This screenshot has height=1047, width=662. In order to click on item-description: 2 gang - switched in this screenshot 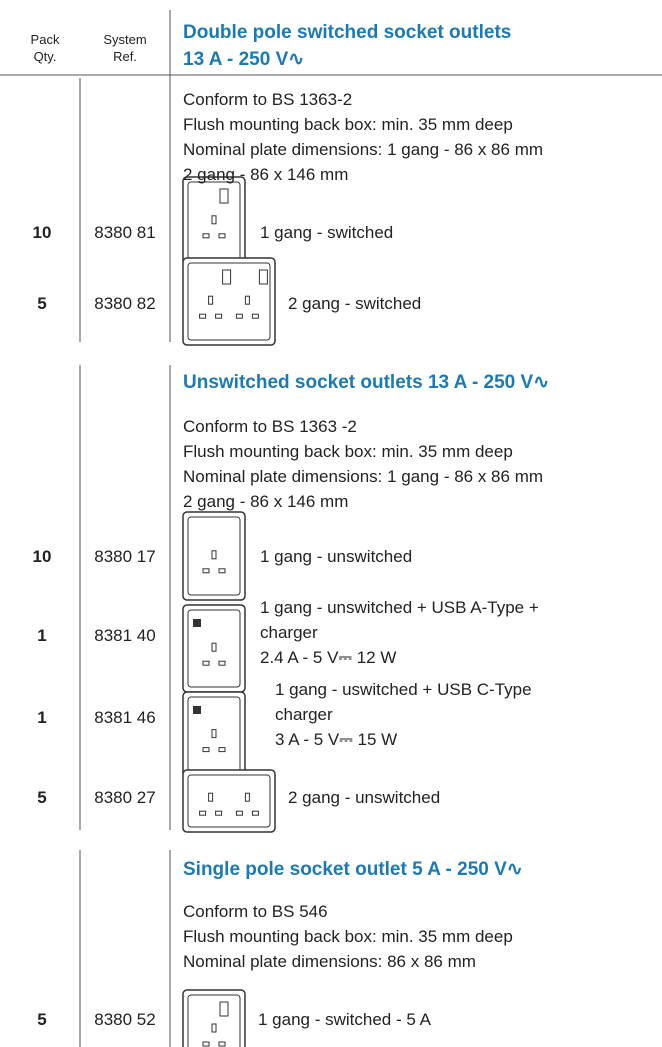, I will do `click(355, 303)`.